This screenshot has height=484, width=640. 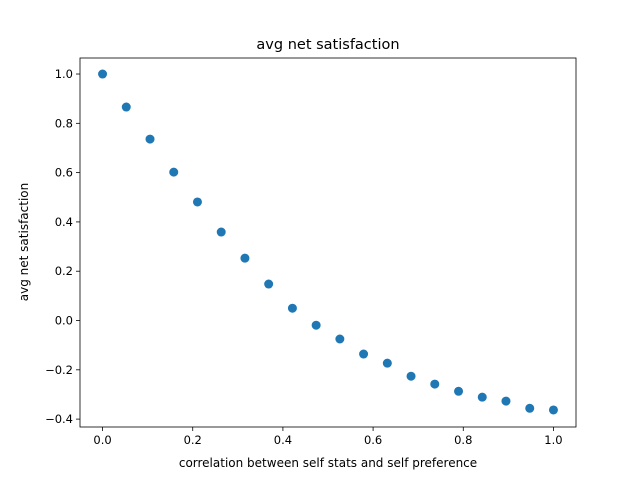 What do you see at coordinates (283, 440) in the screenshot?
I see `x-tick-label: 0.4` at bounding box center [283, 440].